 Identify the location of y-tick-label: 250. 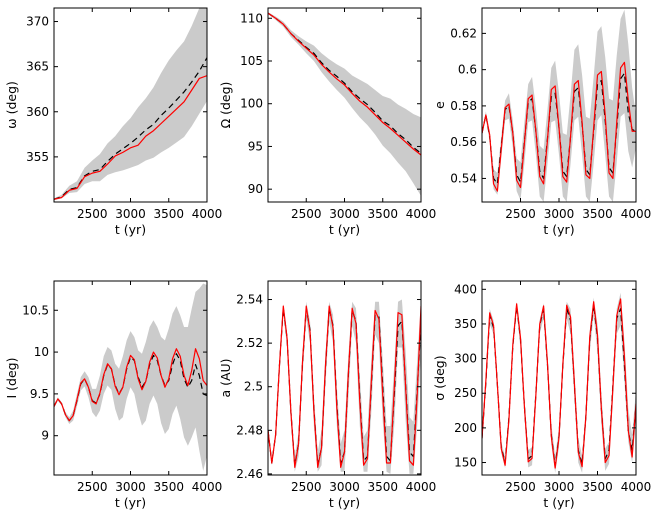
(465, 393).